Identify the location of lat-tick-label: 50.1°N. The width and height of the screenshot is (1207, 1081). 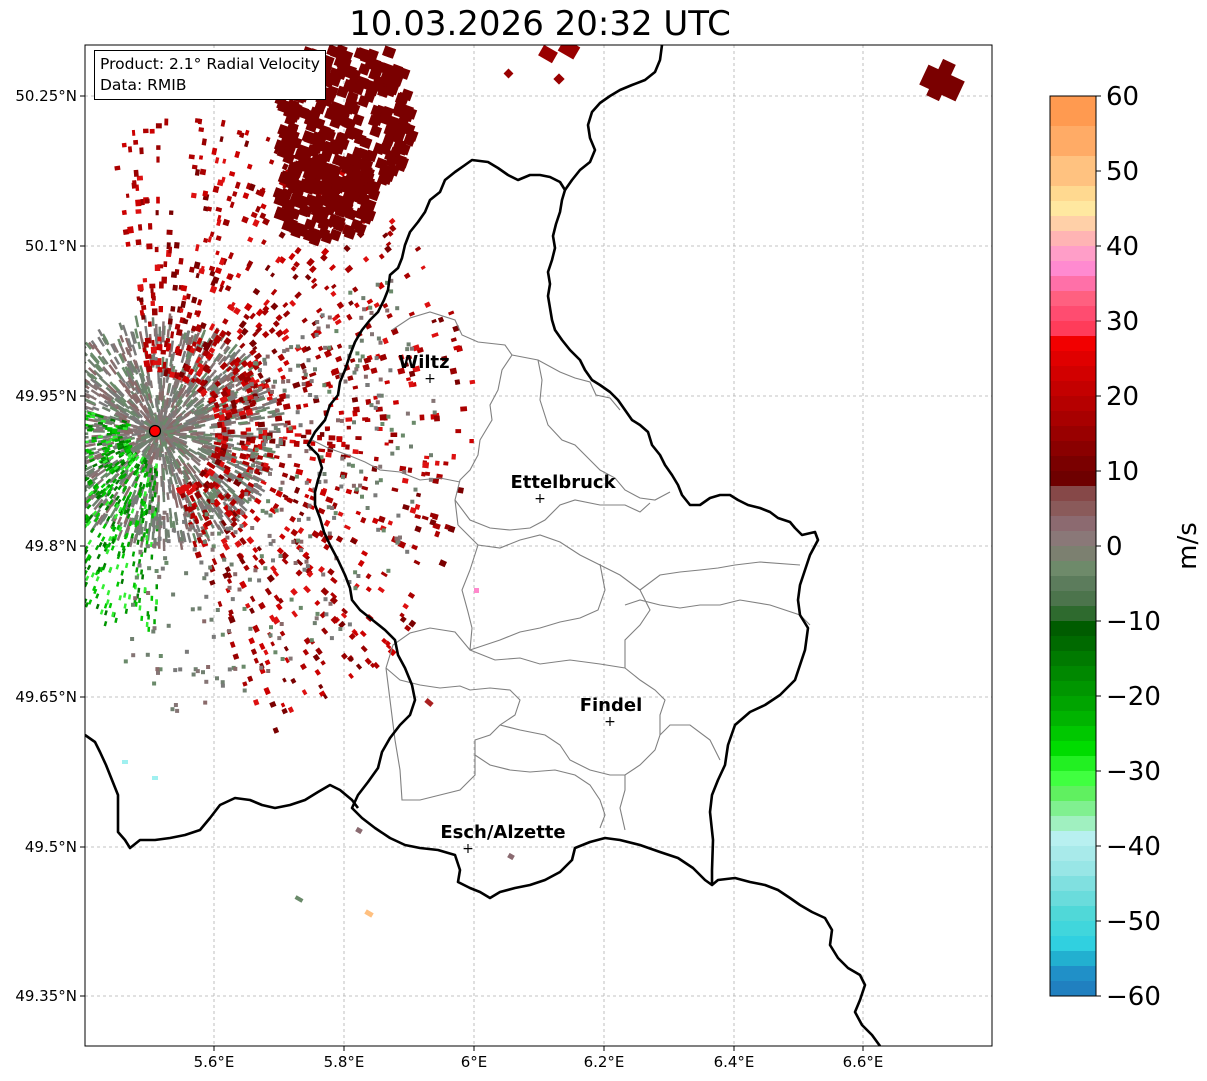
(51, 246).